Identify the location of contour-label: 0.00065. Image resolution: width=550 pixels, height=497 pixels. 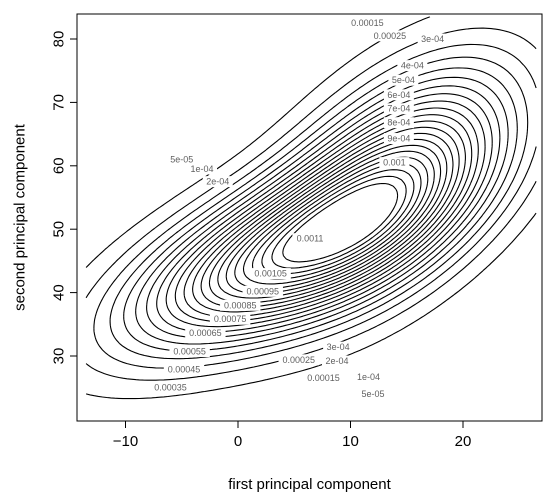
(205, 333).